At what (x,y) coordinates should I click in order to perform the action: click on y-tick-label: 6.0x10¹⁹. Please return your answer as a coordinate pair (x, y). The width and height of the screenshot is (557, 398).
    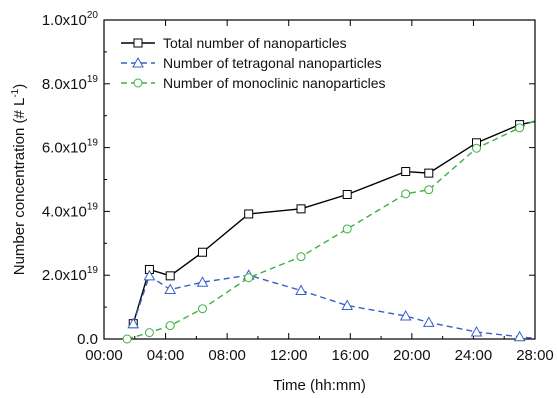
    Looking at the image, I should click on (70, 147).